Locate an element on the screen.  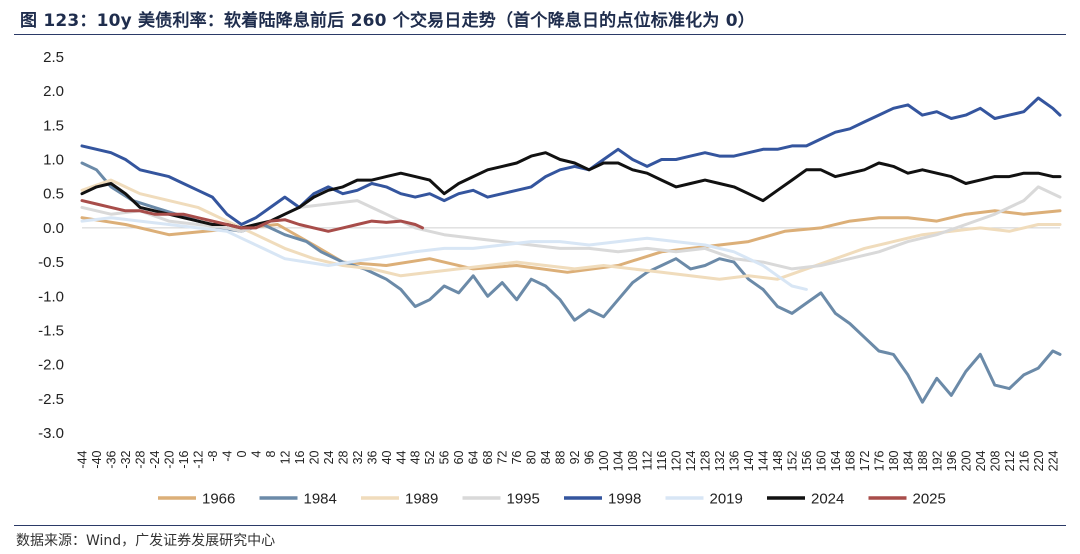
x-tick-label: -8 is located at coordinates (213, 455).